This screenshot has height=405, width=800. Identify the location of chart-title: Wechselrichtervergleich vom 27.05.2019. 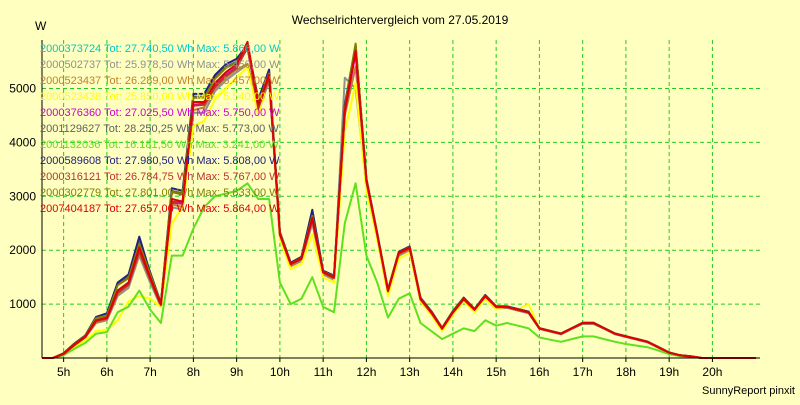
(400, 20).